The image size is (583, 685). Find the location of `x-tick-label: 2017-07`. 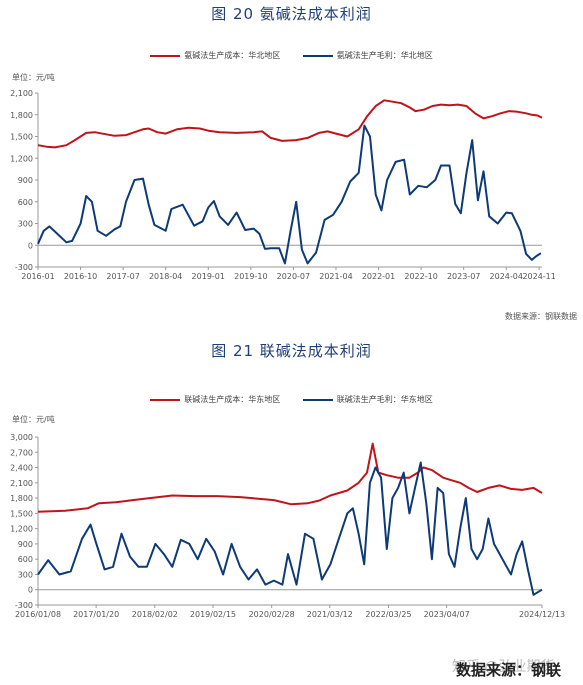

x-tick-label: 2017-07 is located at coordinates (122, 276).